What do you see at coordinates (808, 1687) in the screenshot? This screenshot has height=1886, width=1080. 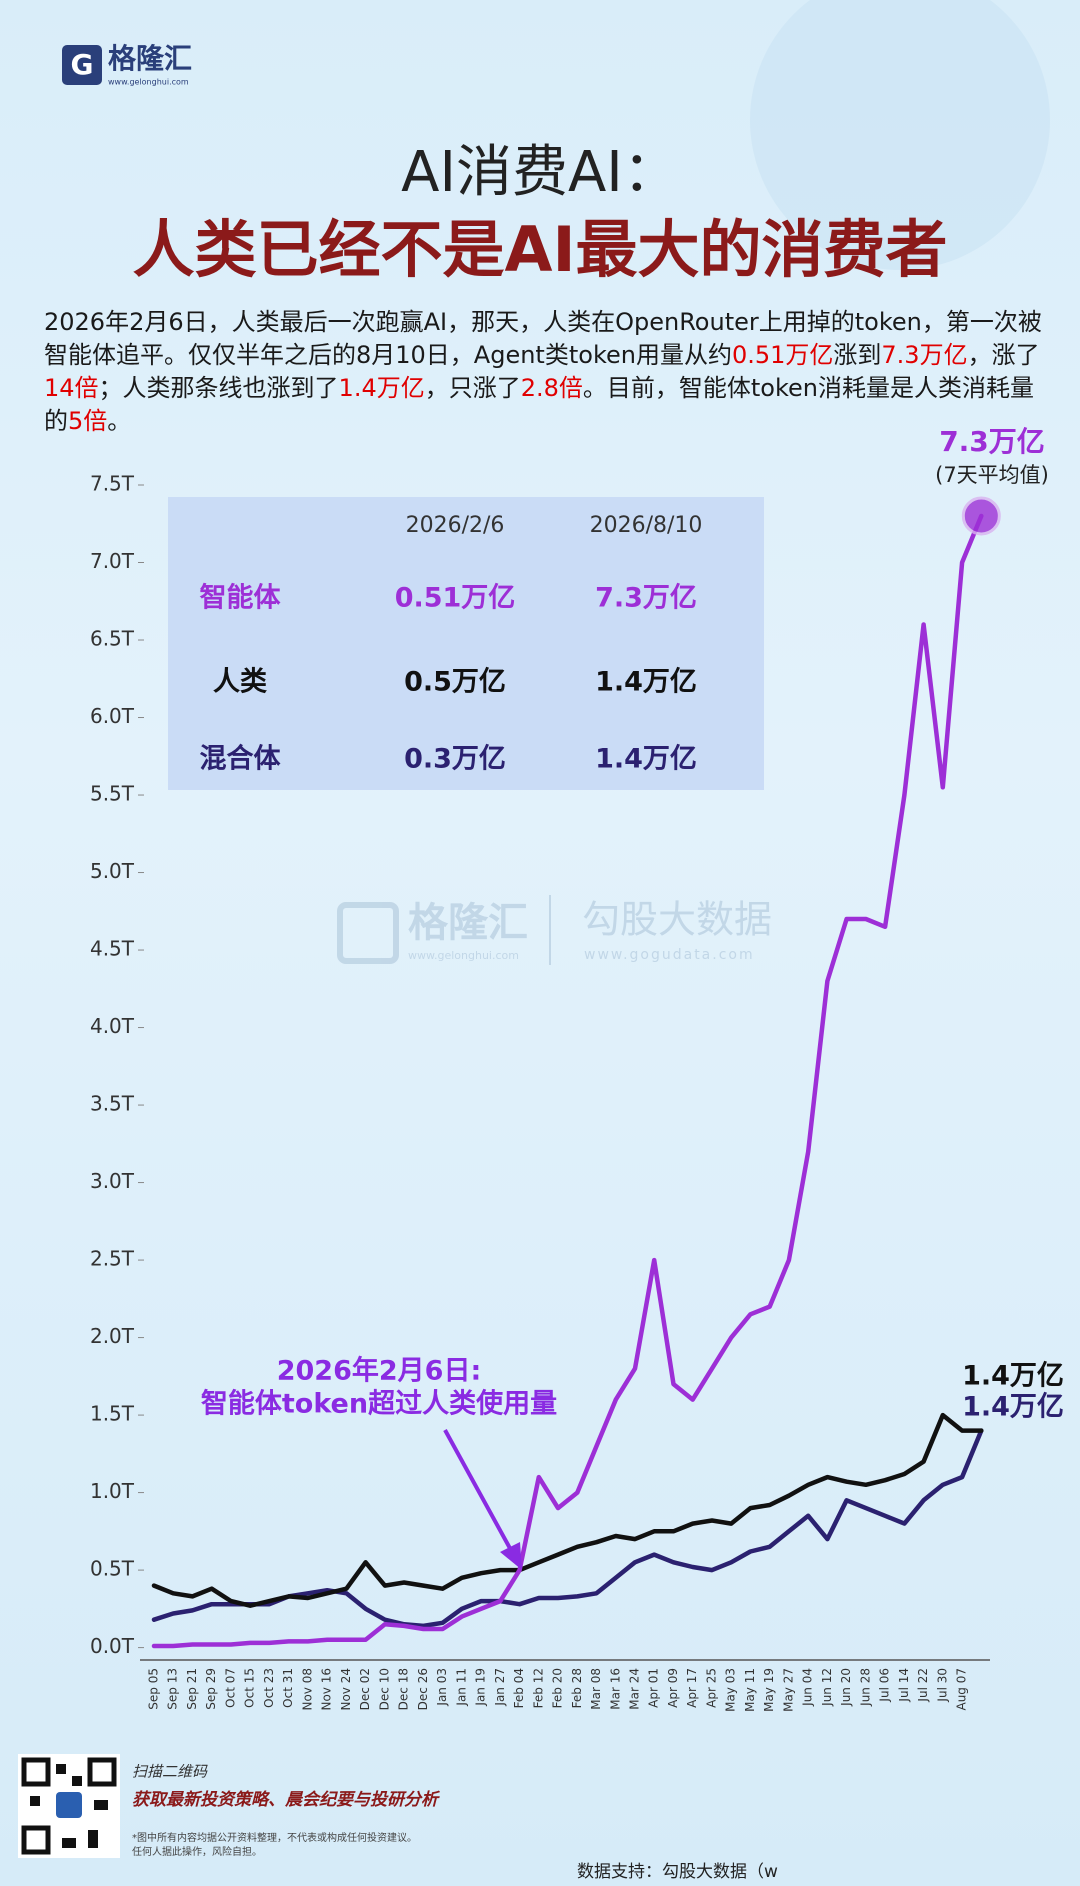 I see `x-tick-label: Jun 04` at bounding box center [808, 1687].